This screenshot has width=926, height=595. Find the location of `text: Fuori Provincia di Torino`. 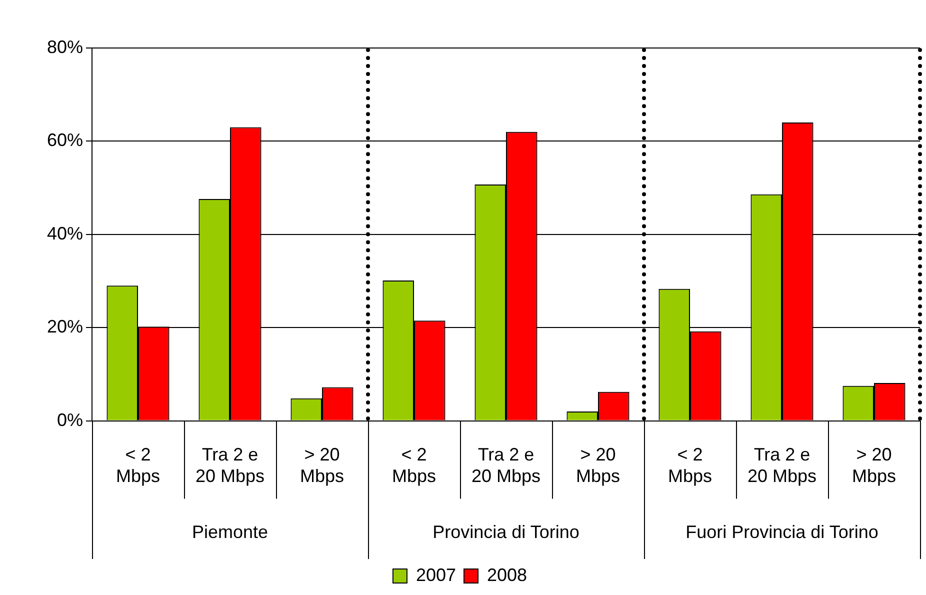

text: Fuori Provincia di Torino is located at coordinates (782, 532).